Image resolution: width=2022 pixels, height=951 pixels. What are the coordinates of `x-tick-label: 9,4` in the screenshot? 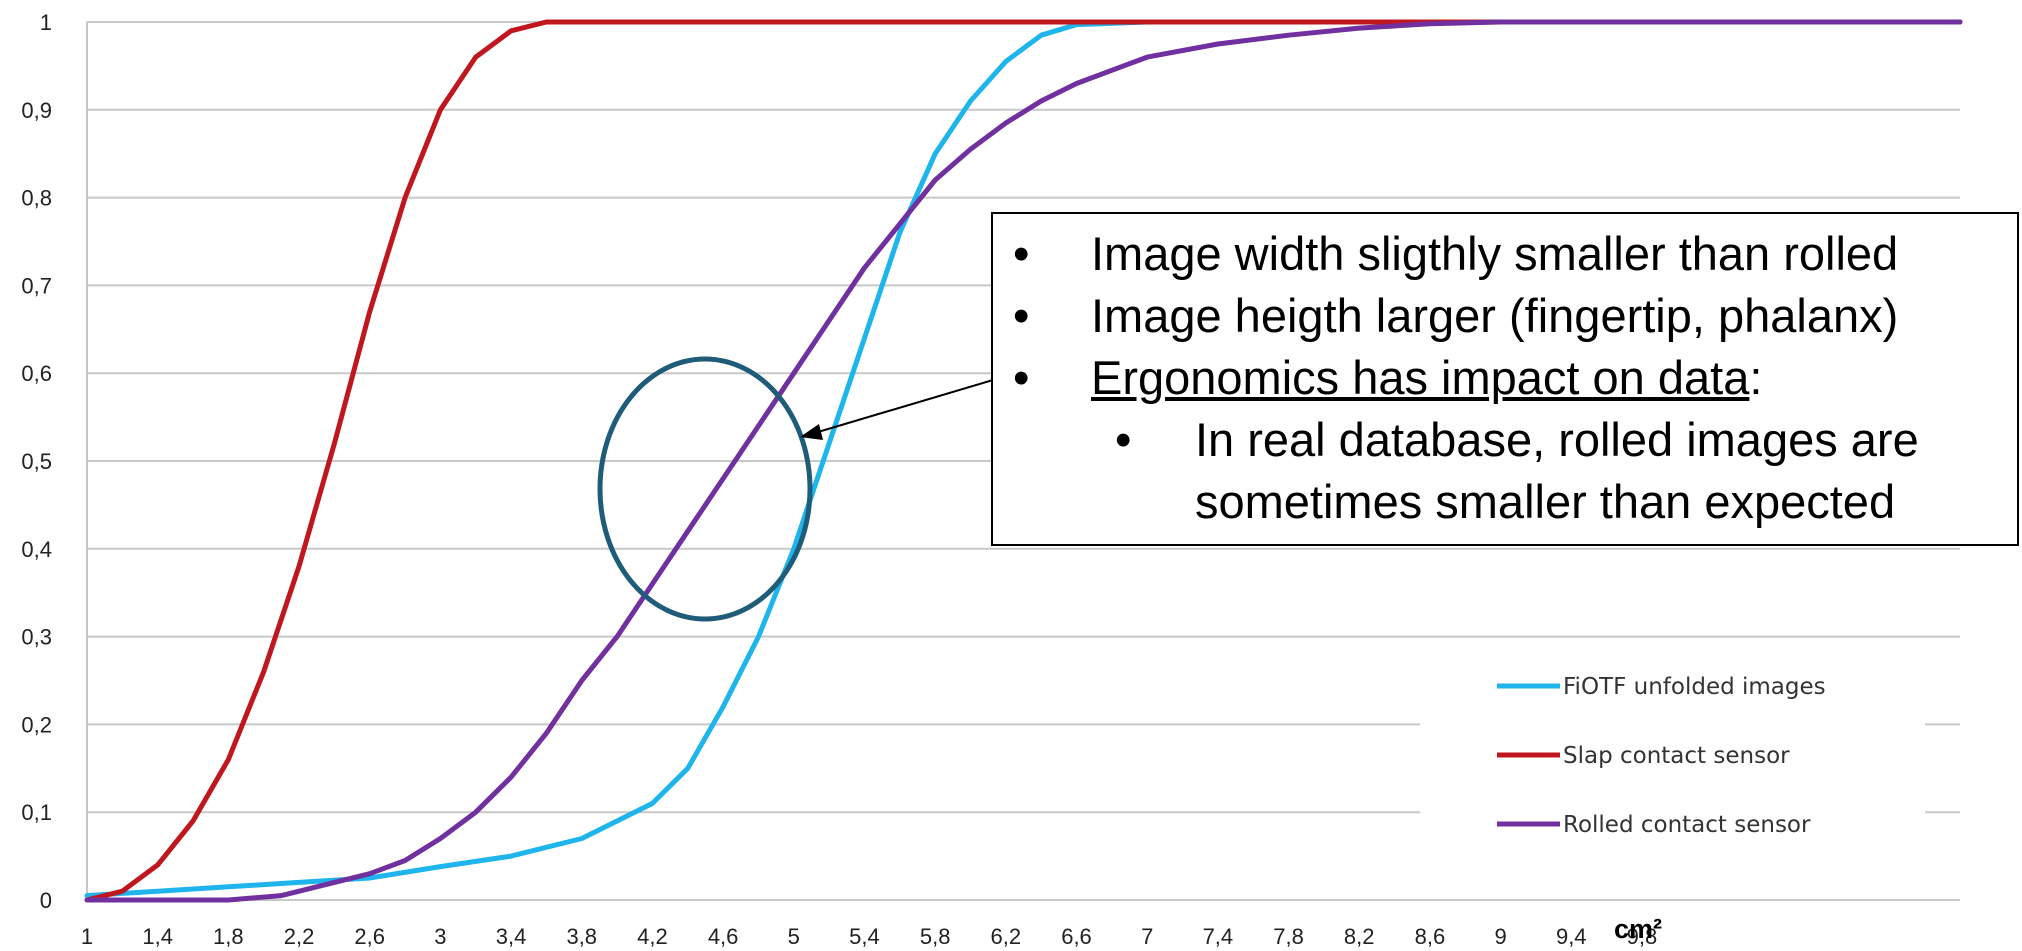 It's located at (1571, 936).